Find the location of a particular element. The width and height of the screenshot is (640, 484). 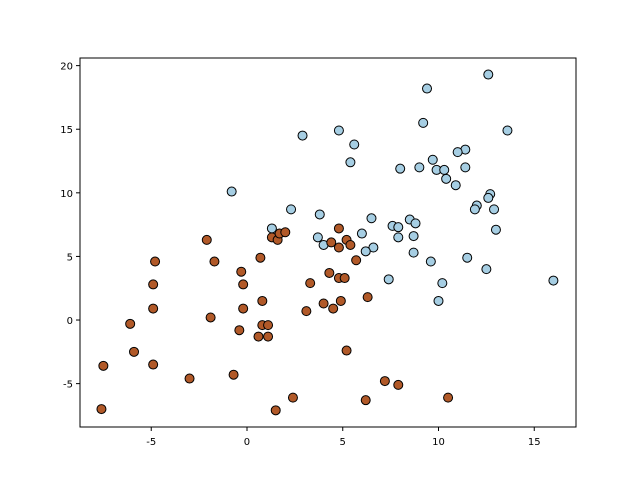

y-tick-label: 5 is located at coordinates (70, 257).